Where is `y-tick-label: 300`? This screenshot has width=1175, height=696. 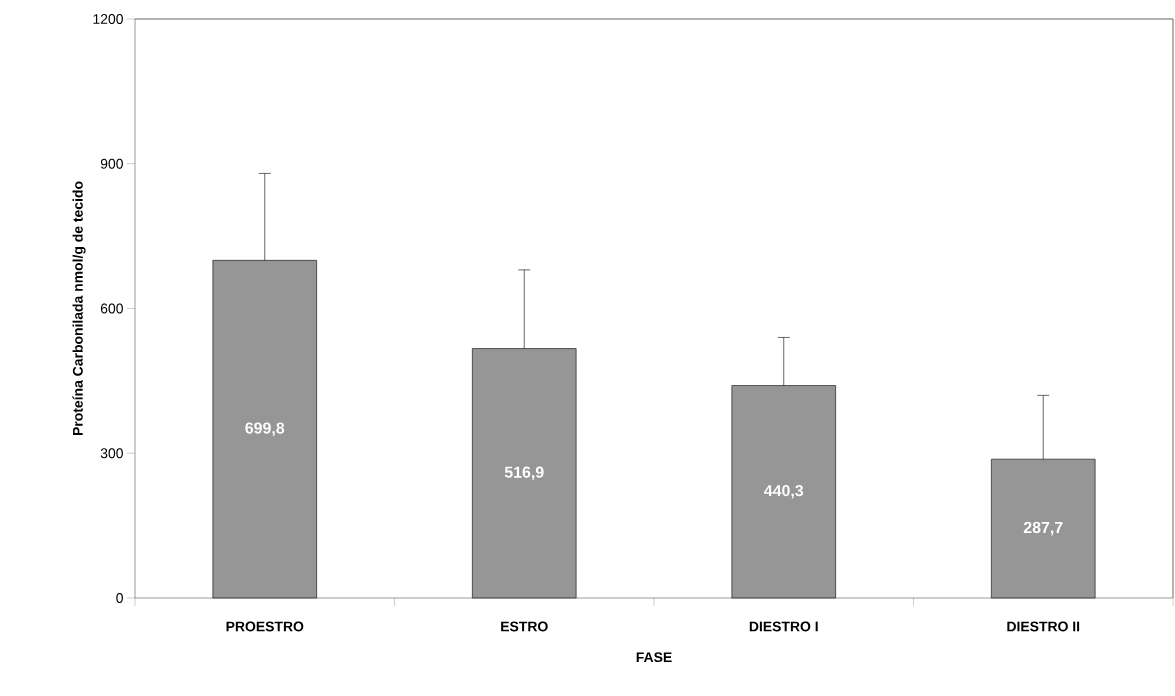 y-tick-label: 300 is located at coordinates (111, 453).